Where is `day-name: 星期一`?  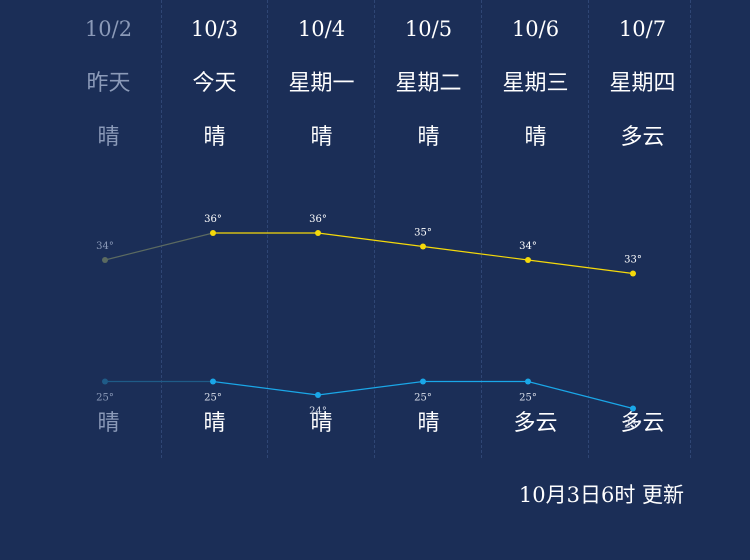 day-name: 星期一 is located at coordinates (321, 83).